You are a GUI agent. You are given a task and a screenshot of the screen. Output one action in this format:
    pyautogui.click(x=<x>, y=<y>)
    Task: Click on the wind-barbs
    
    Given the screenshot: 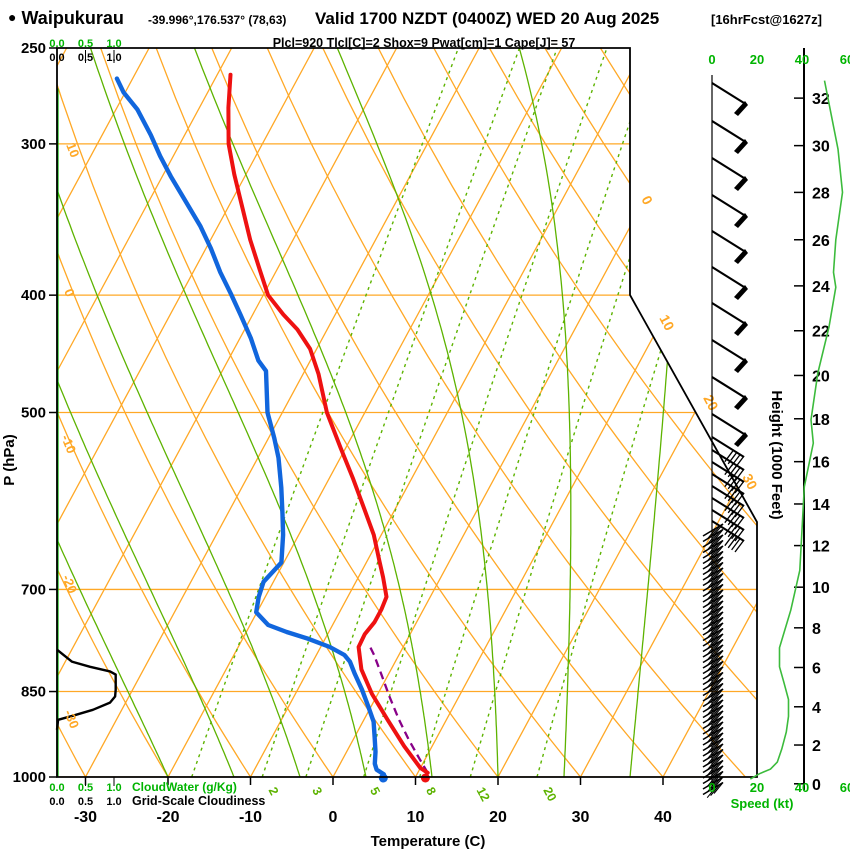 What is the action you would take?
    pyautogui.click(x=725, y=437)
    